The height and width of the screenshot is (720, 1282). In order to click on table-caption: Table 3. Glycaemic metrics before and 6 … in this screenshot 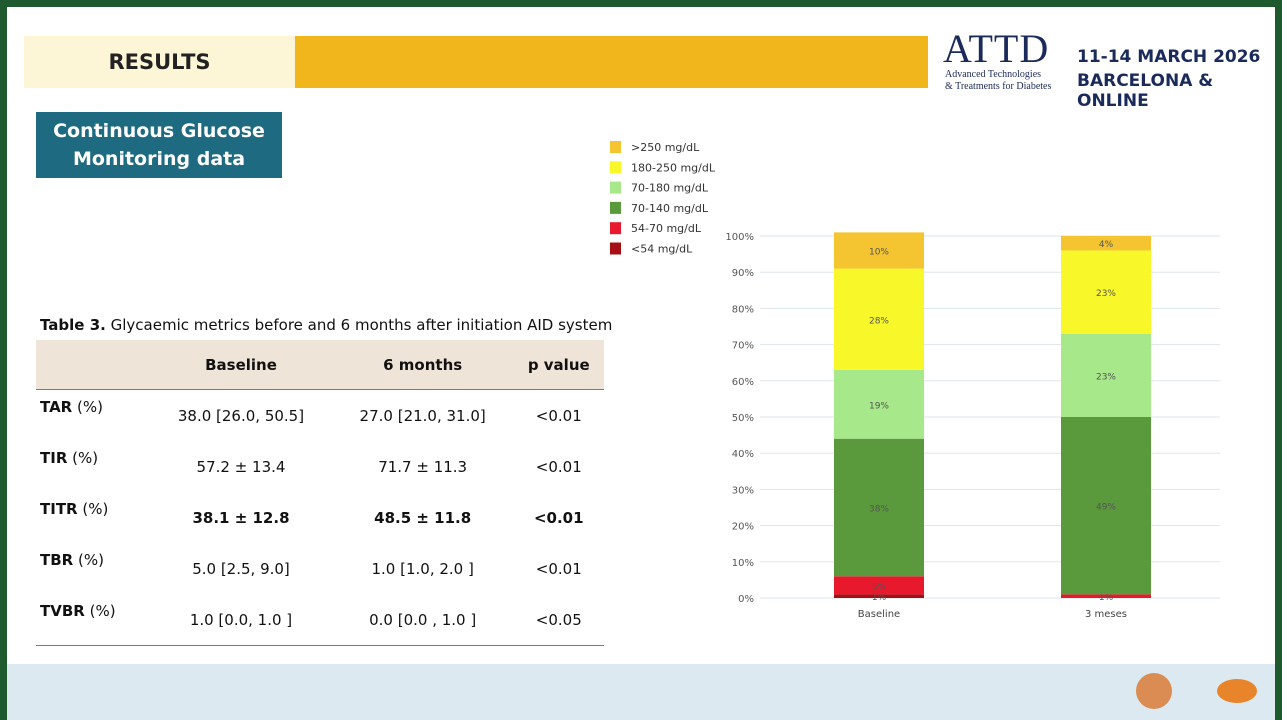, I will do `click(326, 325)`.